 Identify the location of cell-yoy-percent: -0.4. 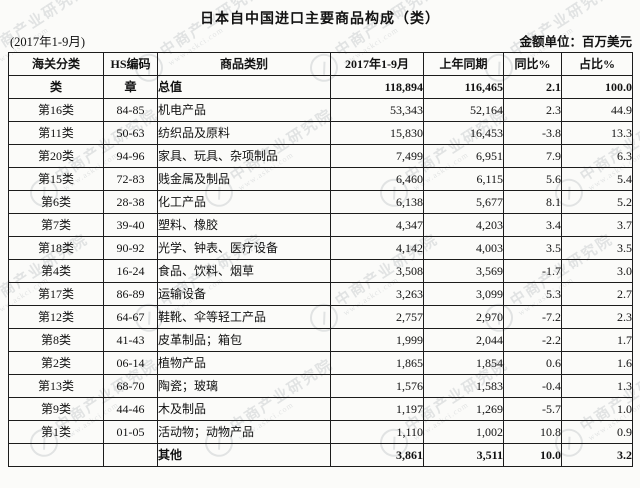
(532, 386).